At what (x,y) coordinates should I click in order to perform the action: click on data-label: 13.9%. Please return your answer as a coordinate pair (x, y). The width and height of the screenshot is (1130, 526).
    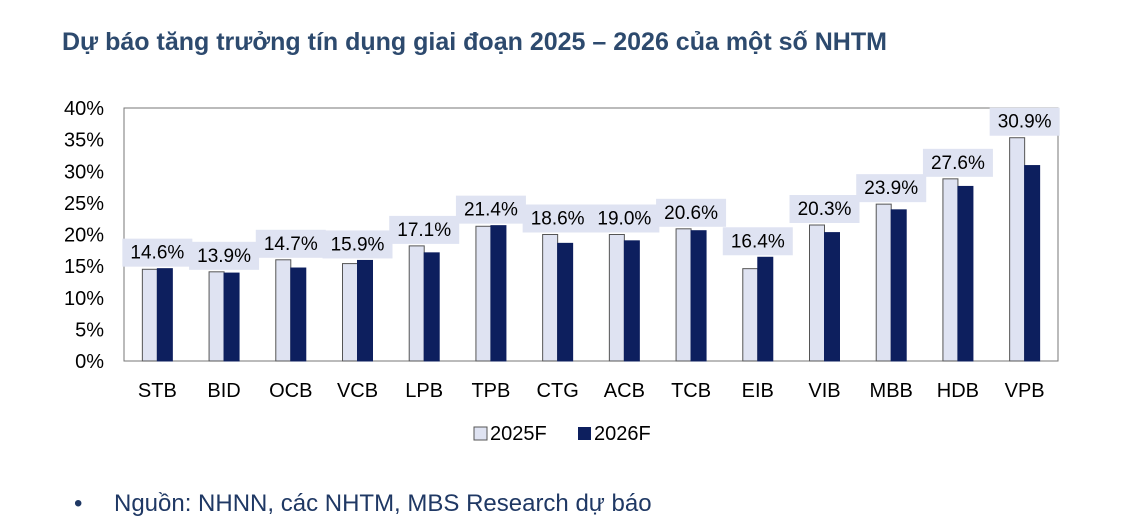
    Looking at the image, I should click on (224, 256).